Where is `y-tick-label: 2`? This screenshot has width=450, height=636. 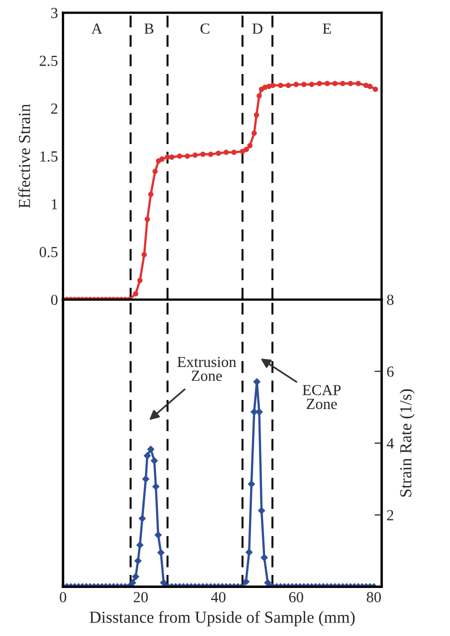 y-tick-label: 2 is located at coordinates (54, 109).